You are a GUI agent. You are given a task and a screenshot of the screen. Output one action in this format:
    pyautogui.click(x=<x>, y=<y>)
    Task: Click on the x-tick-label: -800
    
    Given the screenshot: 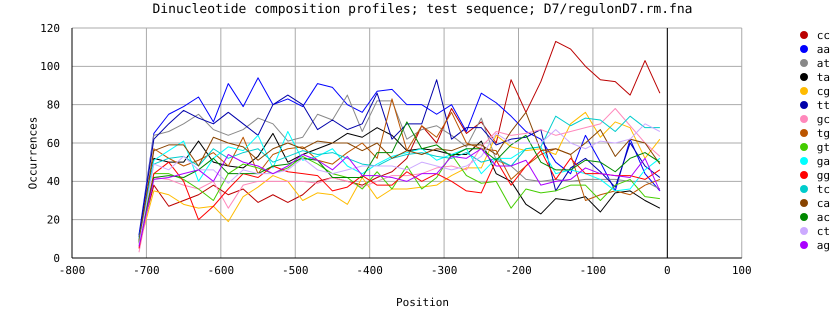 What is the action you would take?
    pyautogui.click(x=72, y=270)
    